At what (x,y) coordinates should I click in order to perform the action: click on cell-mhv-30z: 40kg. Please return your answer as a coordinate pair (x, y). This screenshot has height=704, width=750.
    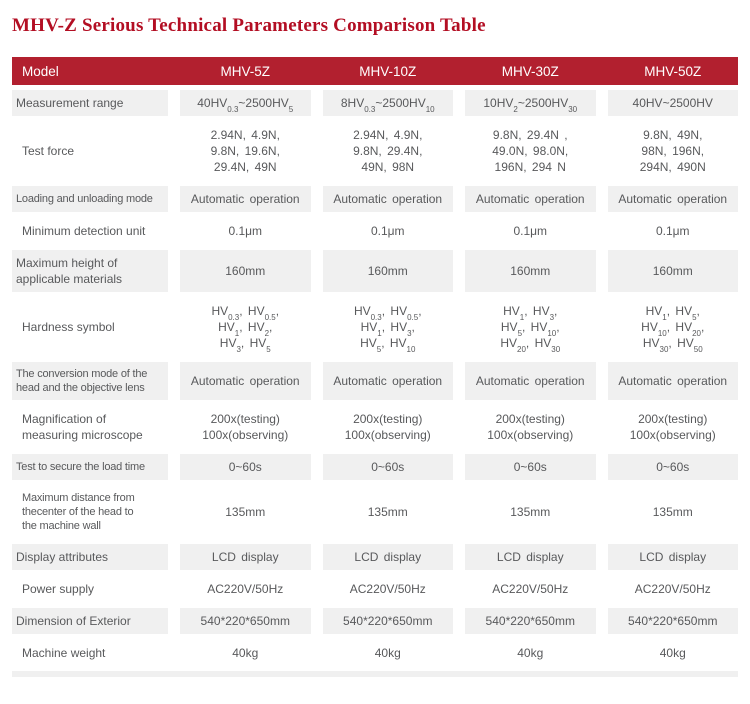
    Looking at the image, I should click on (530, 653).